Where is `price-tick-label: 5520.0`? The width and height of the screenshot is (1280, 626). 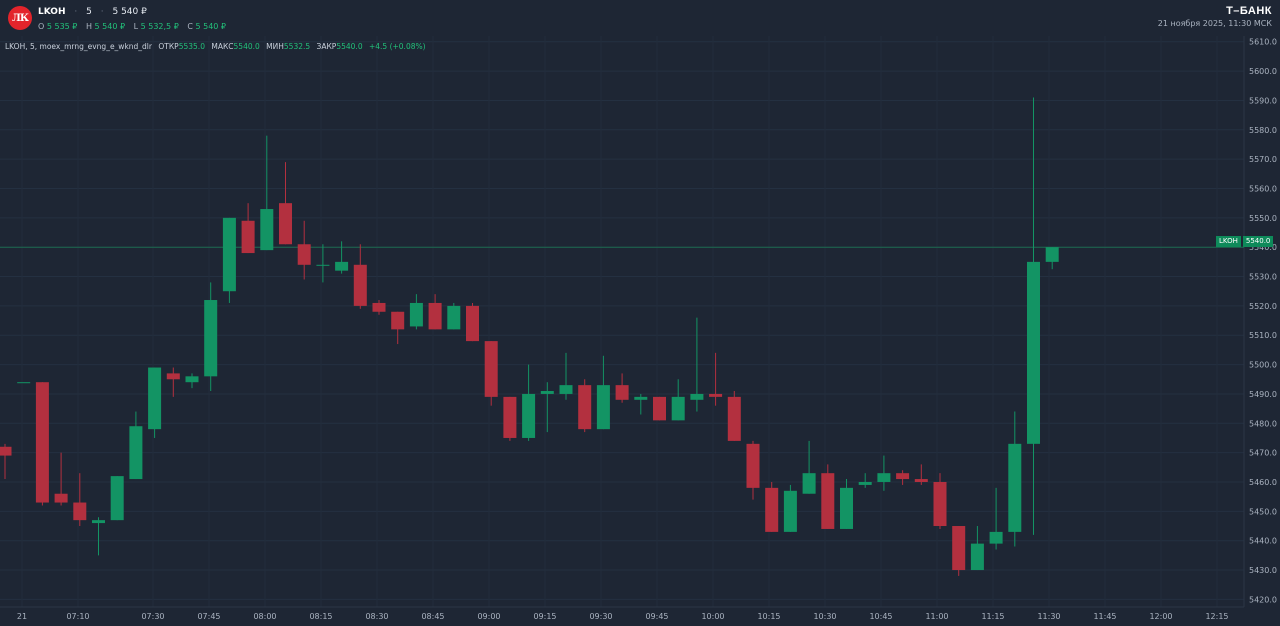 price-tick-label: 5520.0 is located at coordinates (1263, 306).